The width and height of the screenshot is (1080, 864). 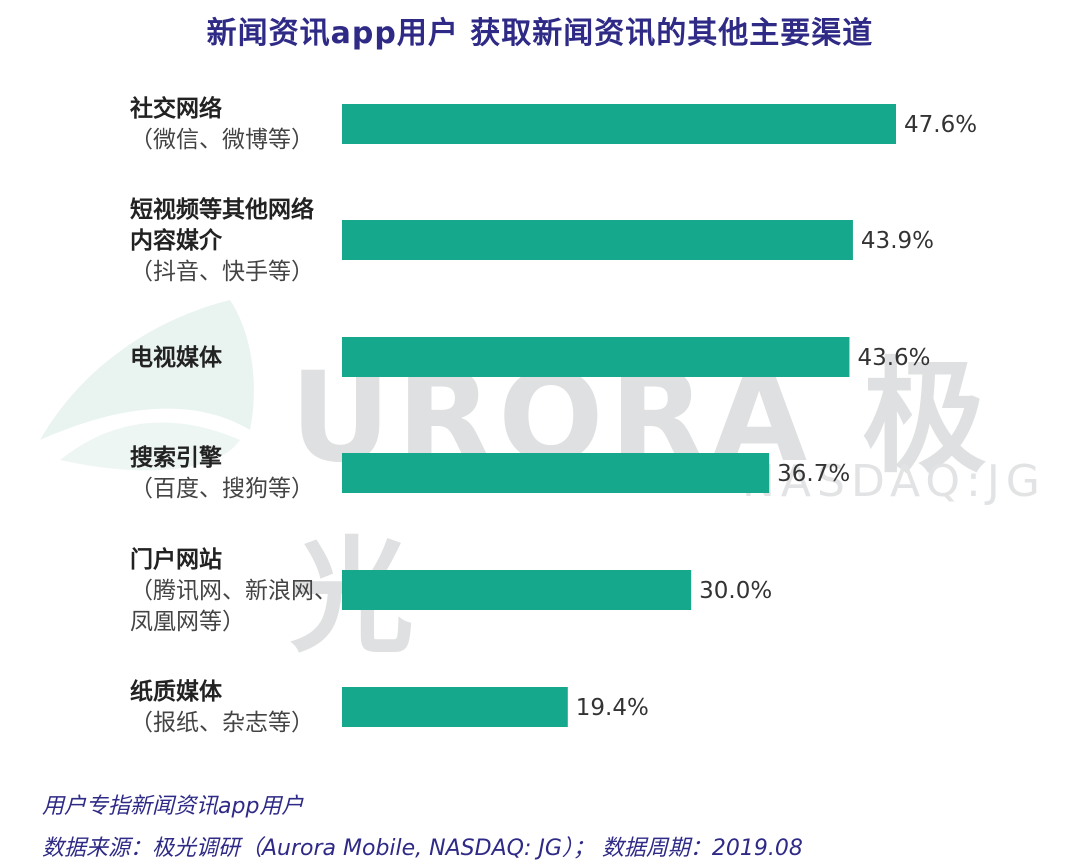 I want to click on data-label: 47.6%, so click(x=940, y=125).